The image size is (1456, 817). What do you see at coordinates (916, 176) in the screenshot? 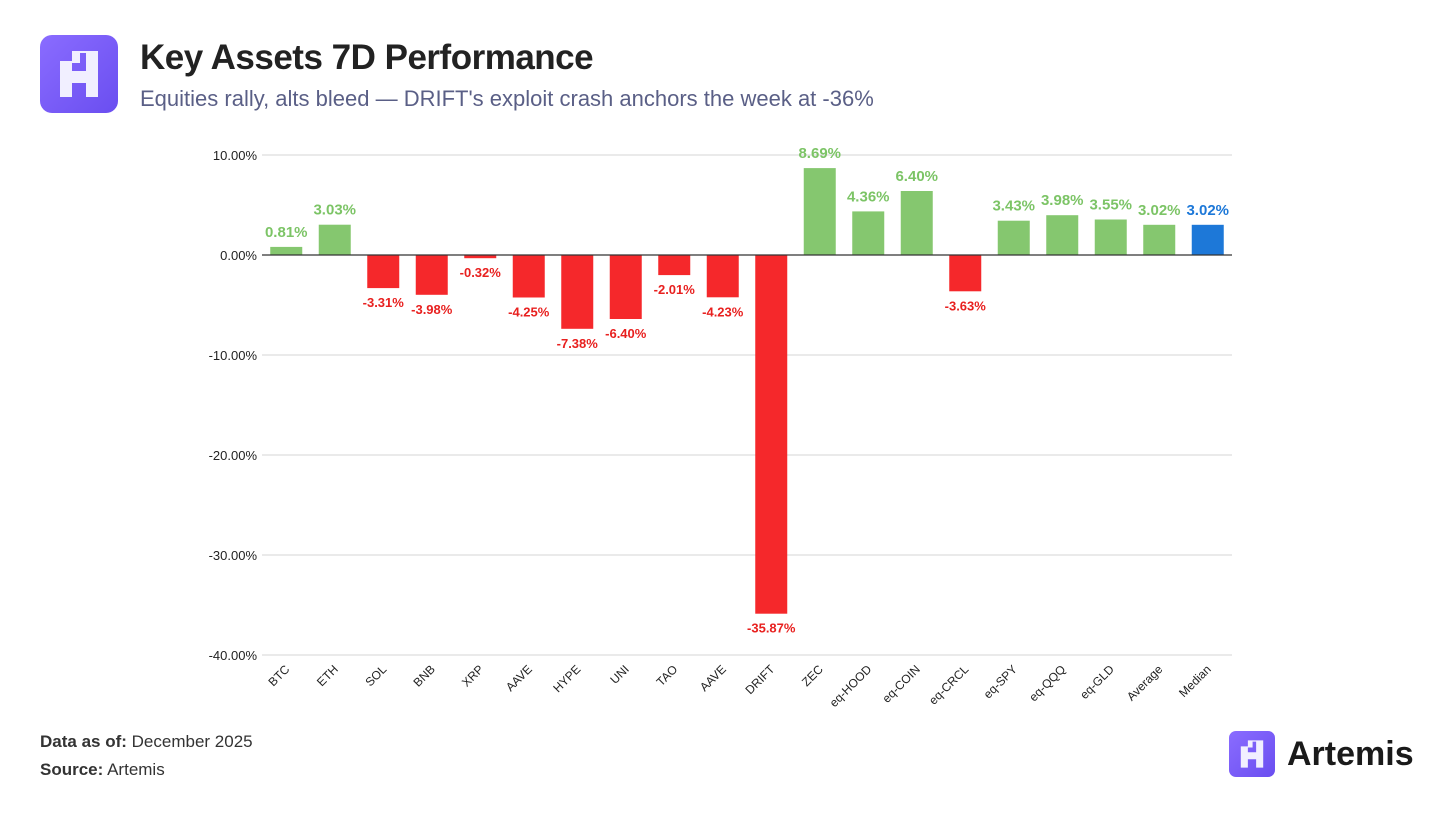
I see `data-label: 6.40%` at bounding box center [916, 176].